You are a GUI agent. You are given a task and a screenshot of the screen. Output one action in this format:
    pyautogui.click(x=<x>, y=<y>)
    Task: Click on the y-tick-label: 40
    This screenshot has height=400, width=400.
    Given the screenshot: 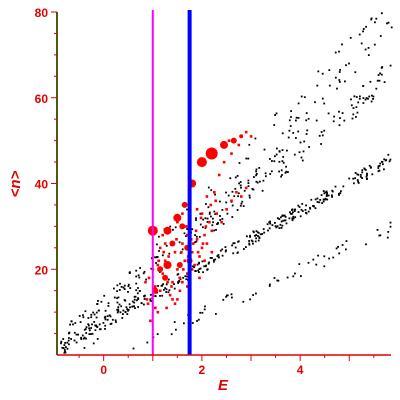 What is the action you would take?
    pyautogui.click(x=42, y=185)
    